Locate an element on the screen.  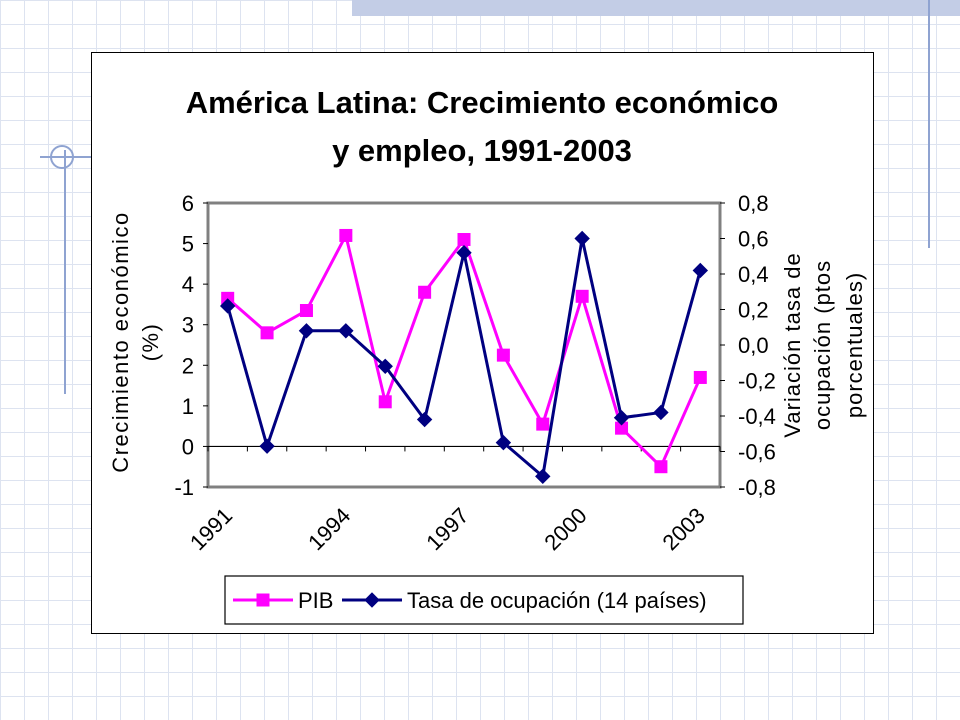
right-tick-label: 0,6 is located at coordinates (753, 239).